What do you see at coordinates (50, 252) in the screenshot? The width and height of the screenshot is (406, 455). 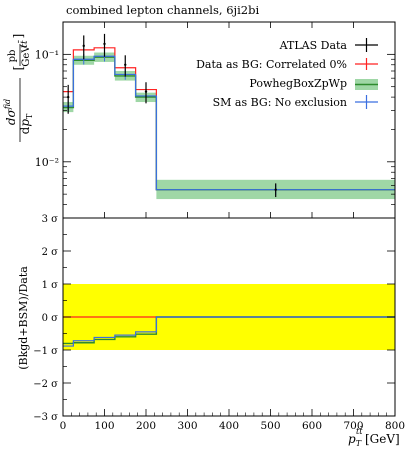 I see `ratio-y-tick-label: 2 σ` at bounding box center [50, 252].